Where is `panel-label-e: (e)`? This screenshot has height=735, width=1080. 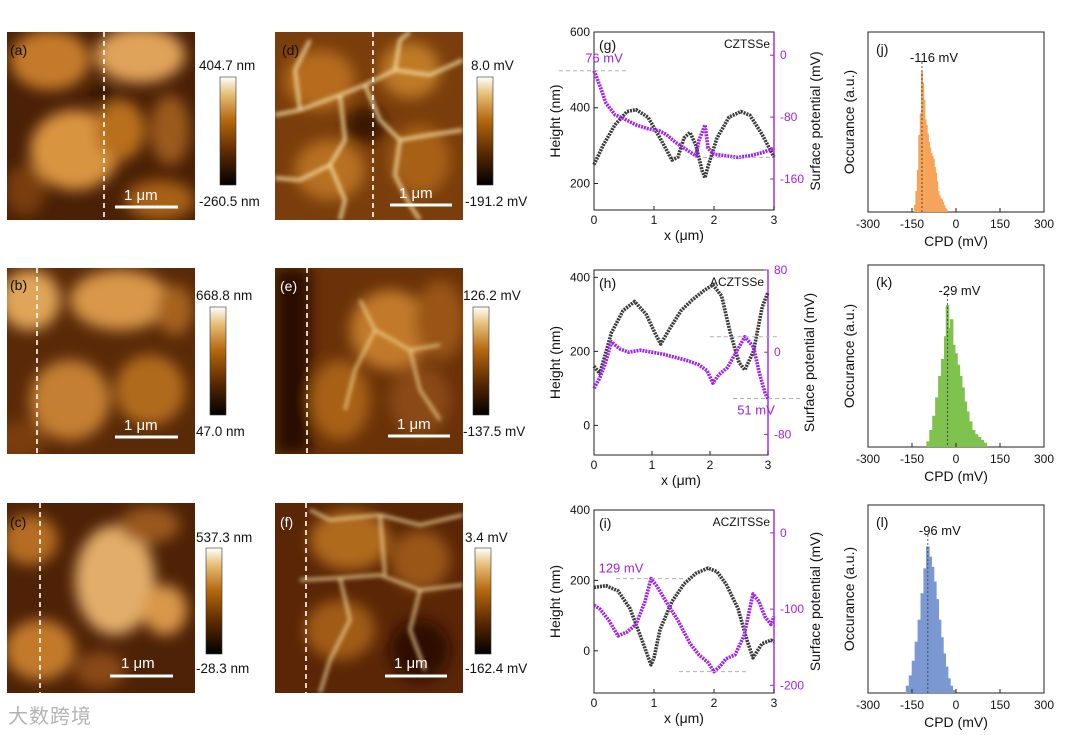
panel-label-e: (e) is located at coordinates (288, 286).